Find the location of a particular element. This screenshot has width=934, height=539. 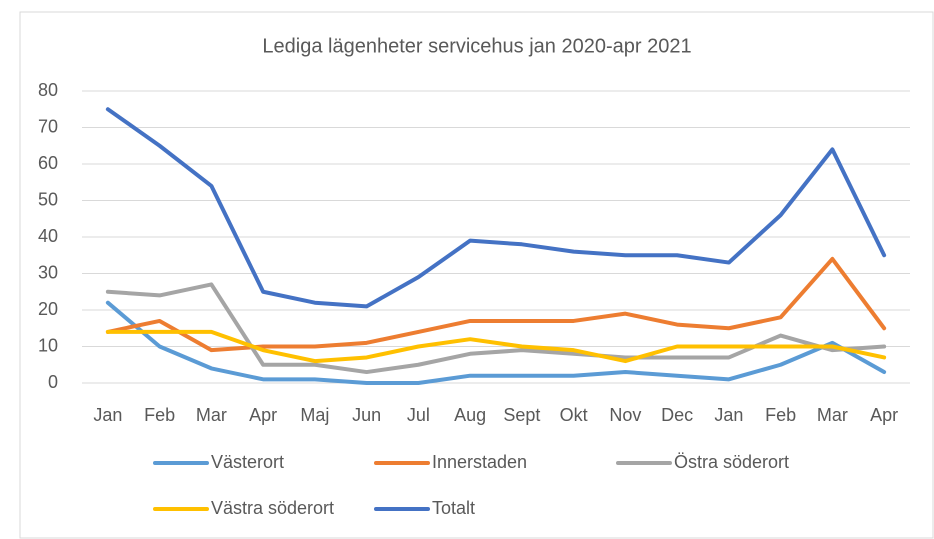

legend-label: Totalt is located at coordinates (453, 508).